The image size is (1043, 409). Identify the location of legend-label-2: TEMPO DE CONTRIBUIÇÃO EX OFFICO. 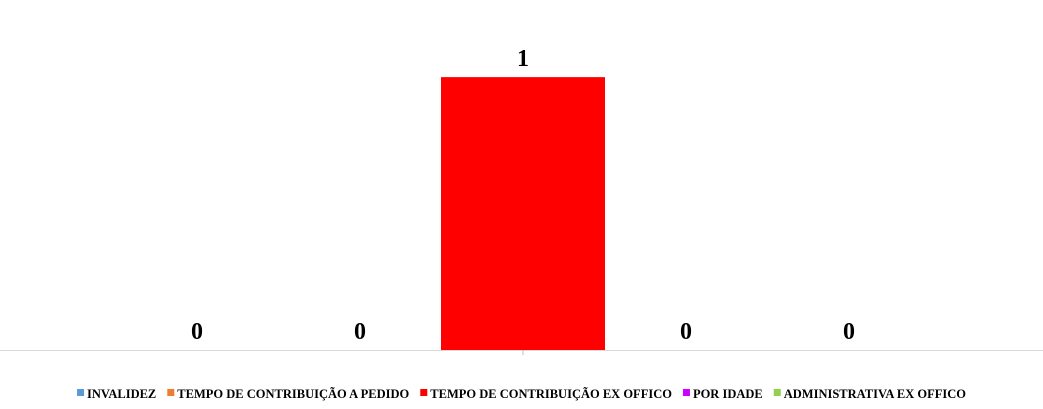
(551, 394).